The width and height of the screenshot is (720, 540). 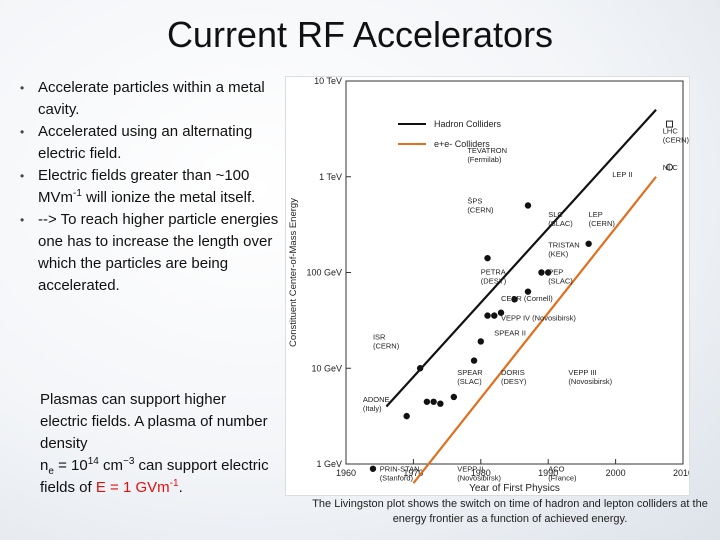 I want to click on y-tick-label: 1 GeV, so click(x=329, y=464).